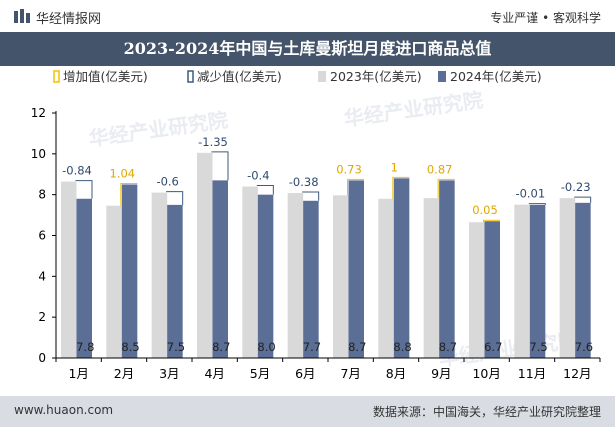 The image size is (615, 427). What do you see at coordinates (214, 373) in the screenshot?
I see `x-tick-label: 4月` at bounding box center [214, 373].